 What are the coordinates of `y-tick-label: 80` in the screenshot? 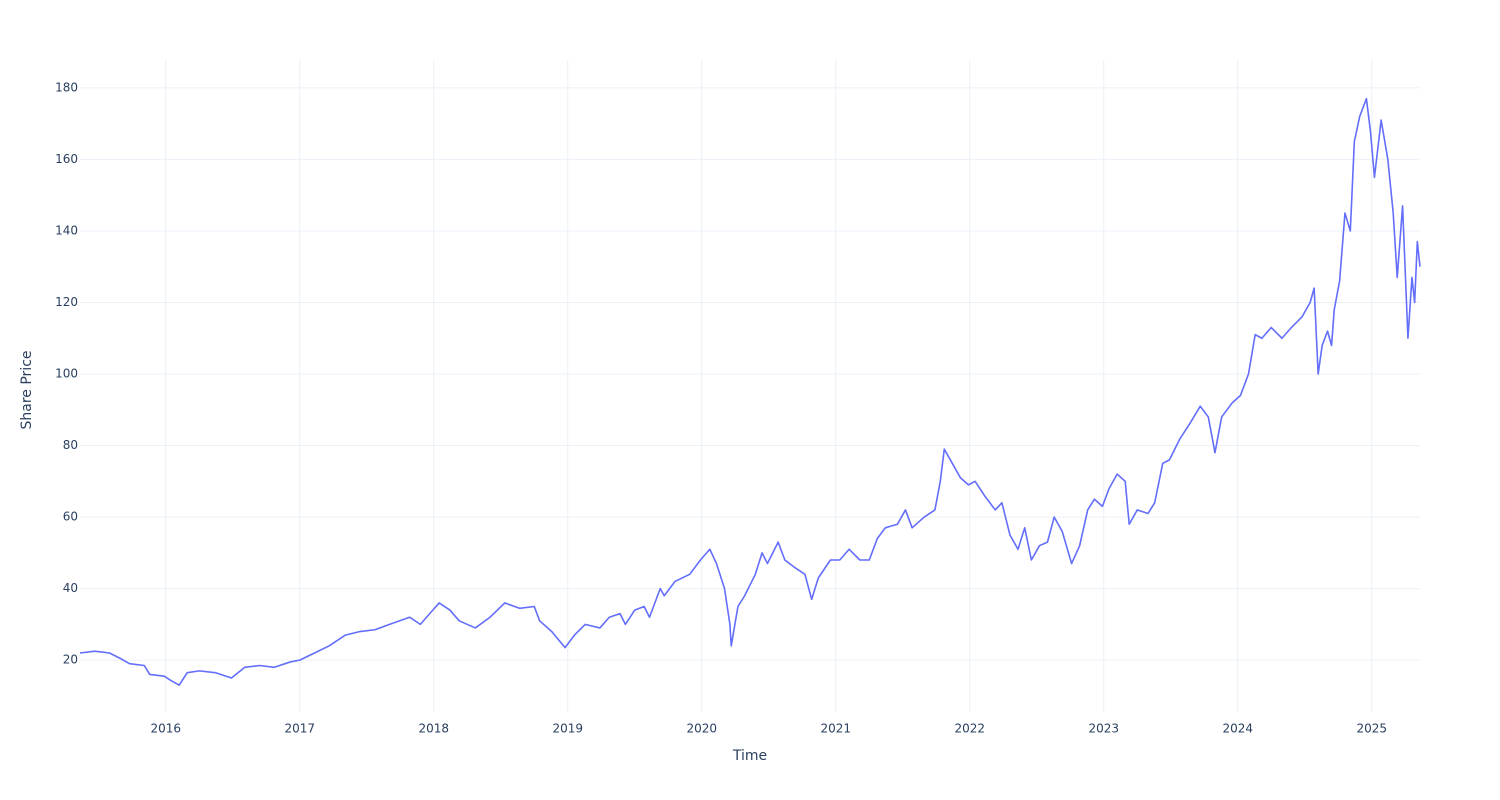 It's located at (70, 445).